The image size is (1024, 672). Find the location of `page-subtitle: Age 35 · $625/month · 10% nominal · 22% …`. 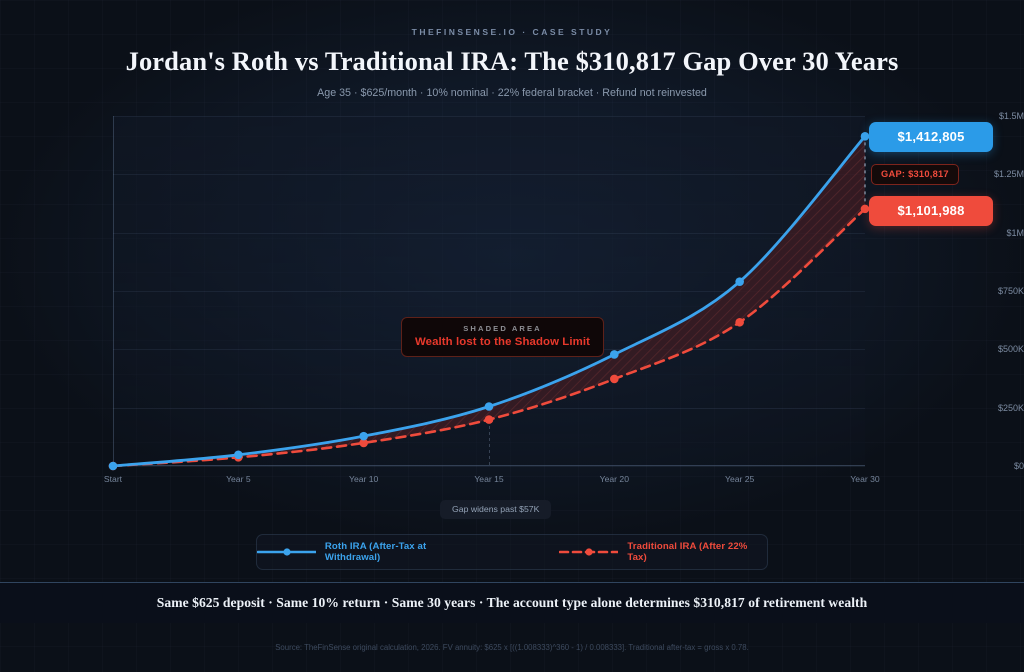

page-subtitle: Age 35 · $625/month · 10% nominal · 22% … is located at coordinates (512, 93).